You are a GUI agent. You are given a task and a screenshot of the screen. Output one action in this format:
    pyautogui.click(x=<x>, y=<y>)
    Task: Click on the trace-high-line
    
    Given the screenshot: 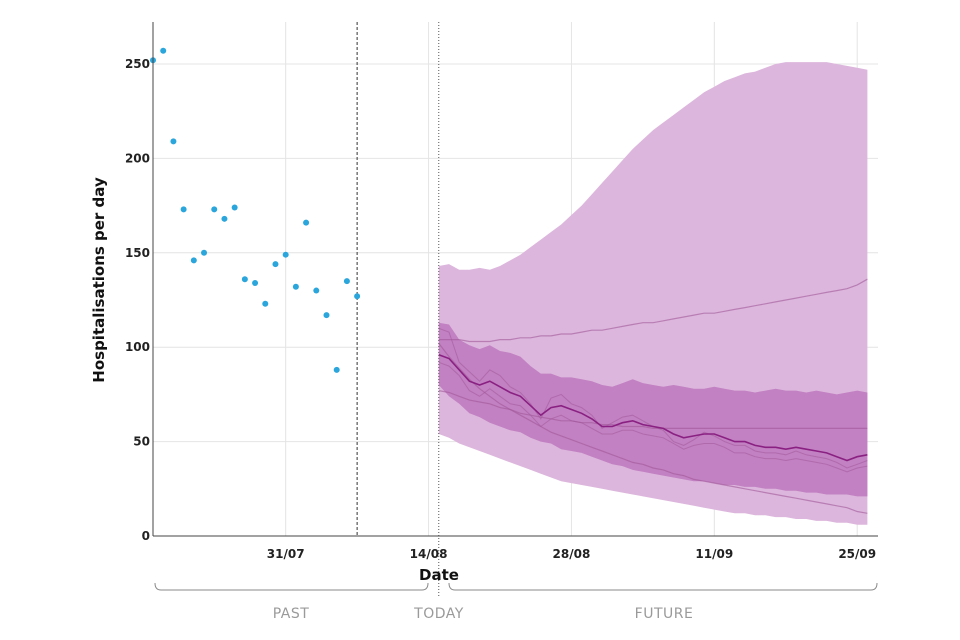 What is the action you would take?
    pyautogui.click(x=653, y=310)
    